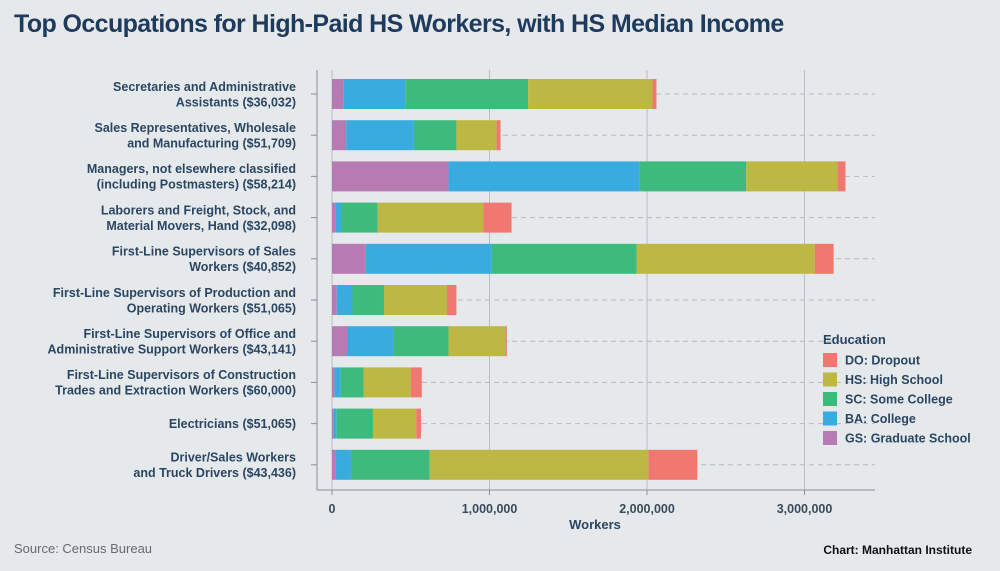 The width and height of the screenshot is (1000, 571). Describe the element at coordinates (899, 400) in the screenshot. I see `legend-label: SC: Some College` at that location.